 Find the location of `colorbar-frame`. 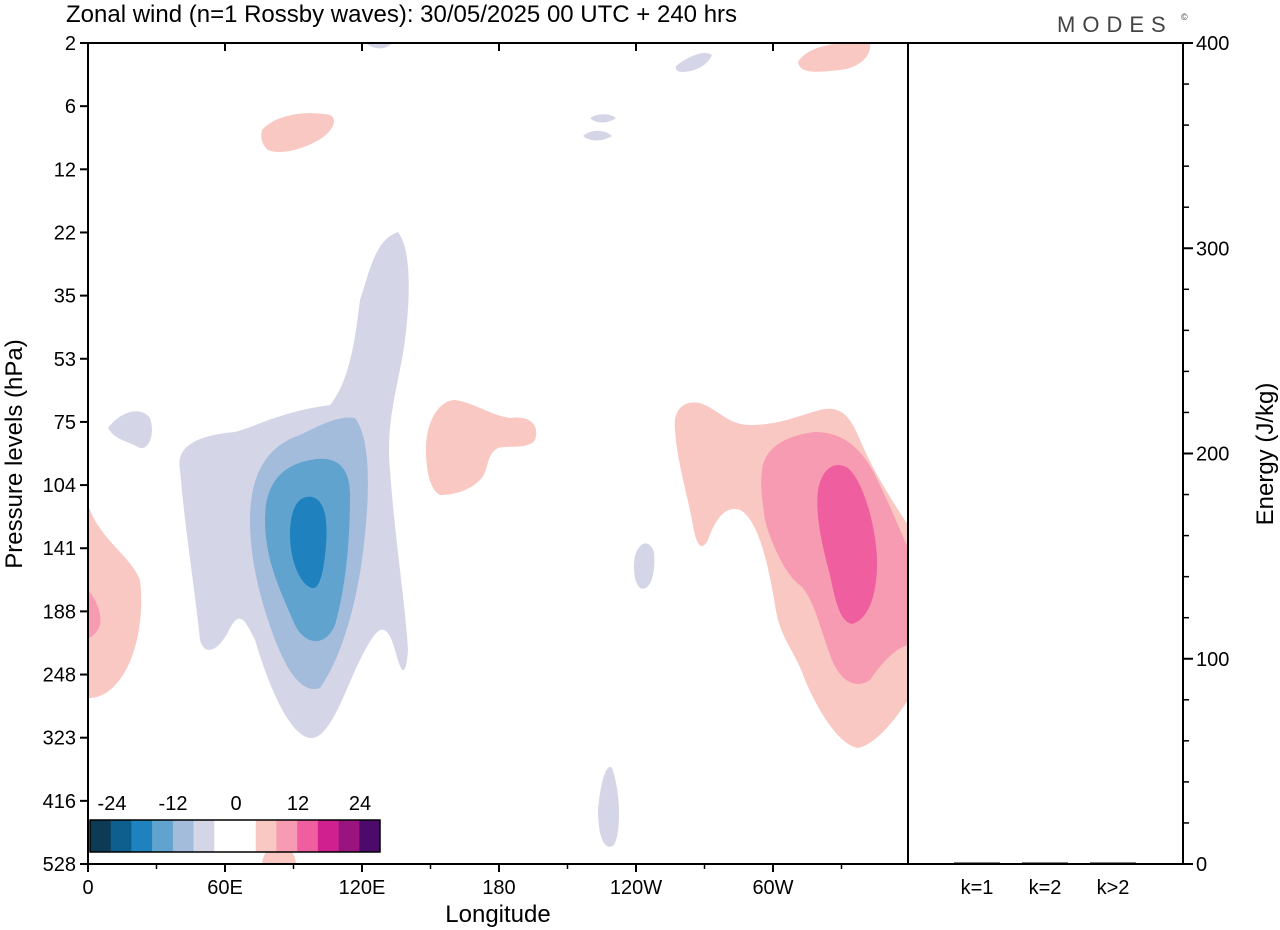

colorbar-frame is located at coordinates (235, 836).